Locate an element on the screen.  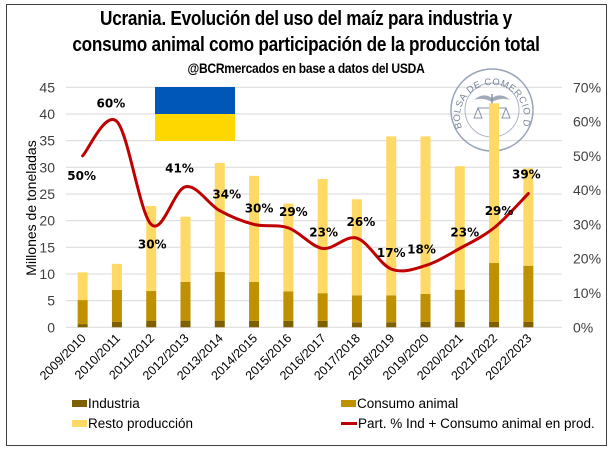
y-axis-right: 0% 10% 20% 30% 40% 50% 60% 70% is located at coordinates (587, 207).